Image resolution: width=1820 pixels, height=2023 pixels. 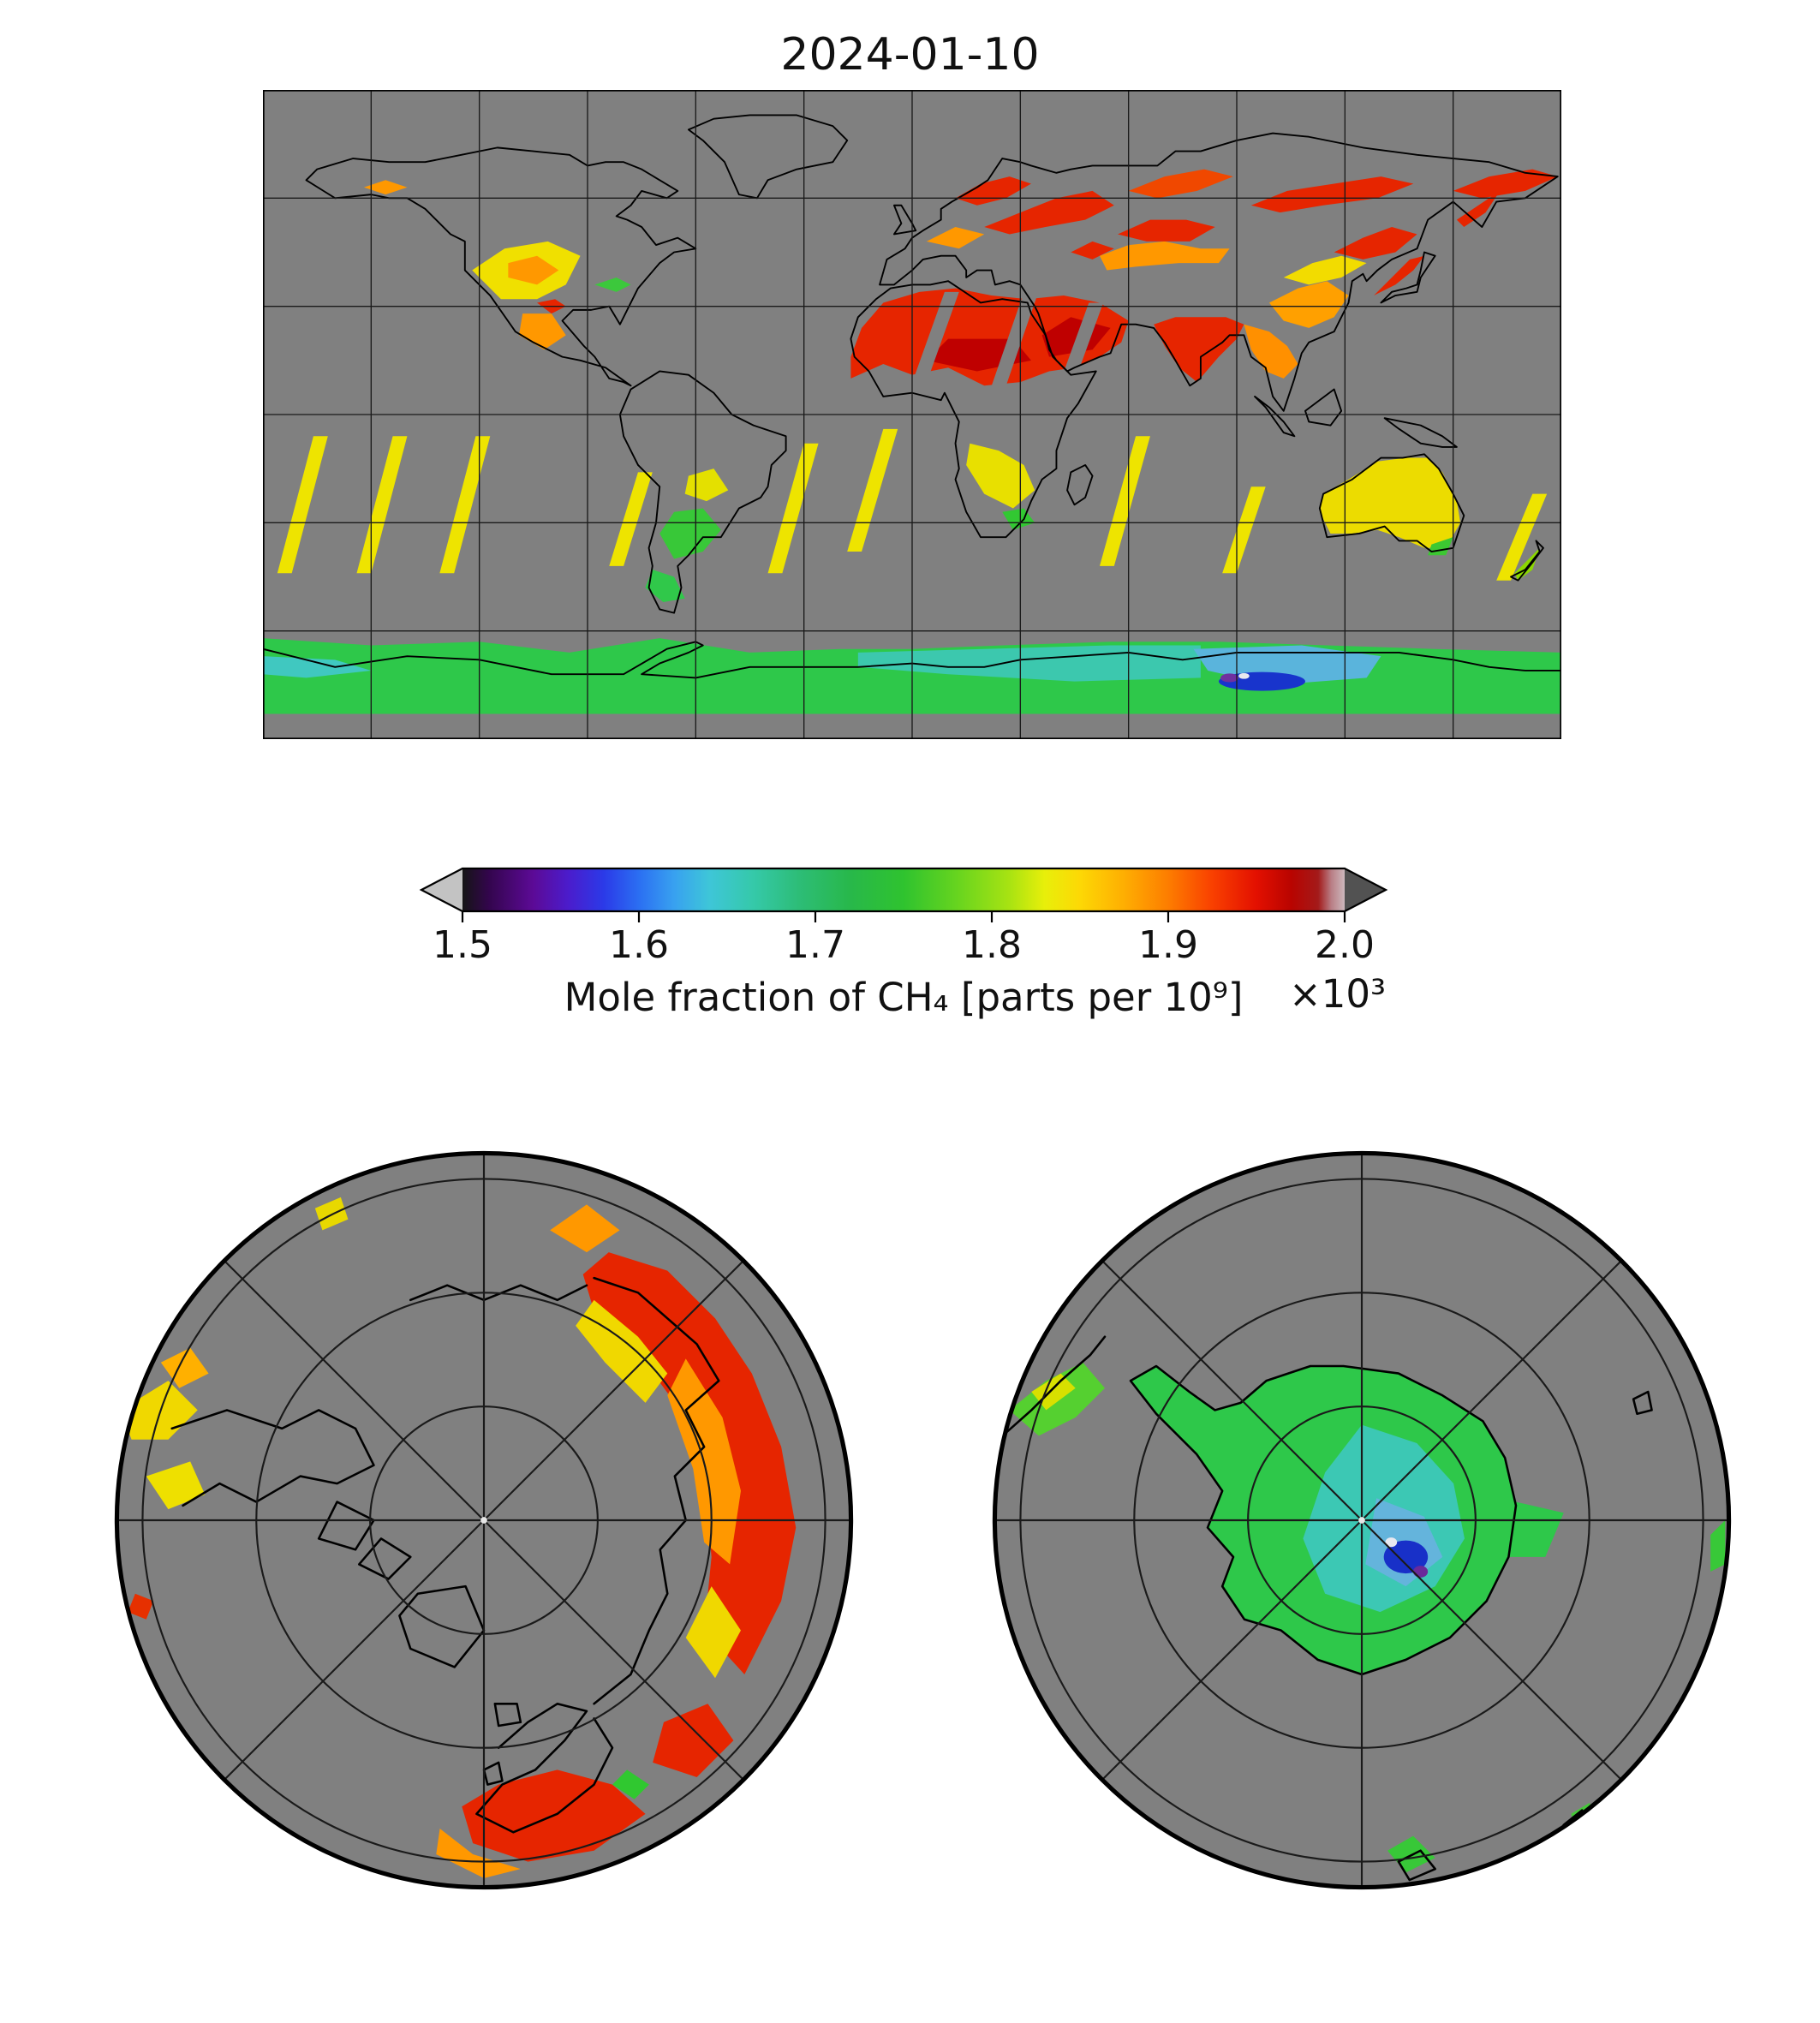 What do you see at coordinates (904, 889) in the screenshot?
I see `colorbar-gradient` at bounding box center [904, 889].